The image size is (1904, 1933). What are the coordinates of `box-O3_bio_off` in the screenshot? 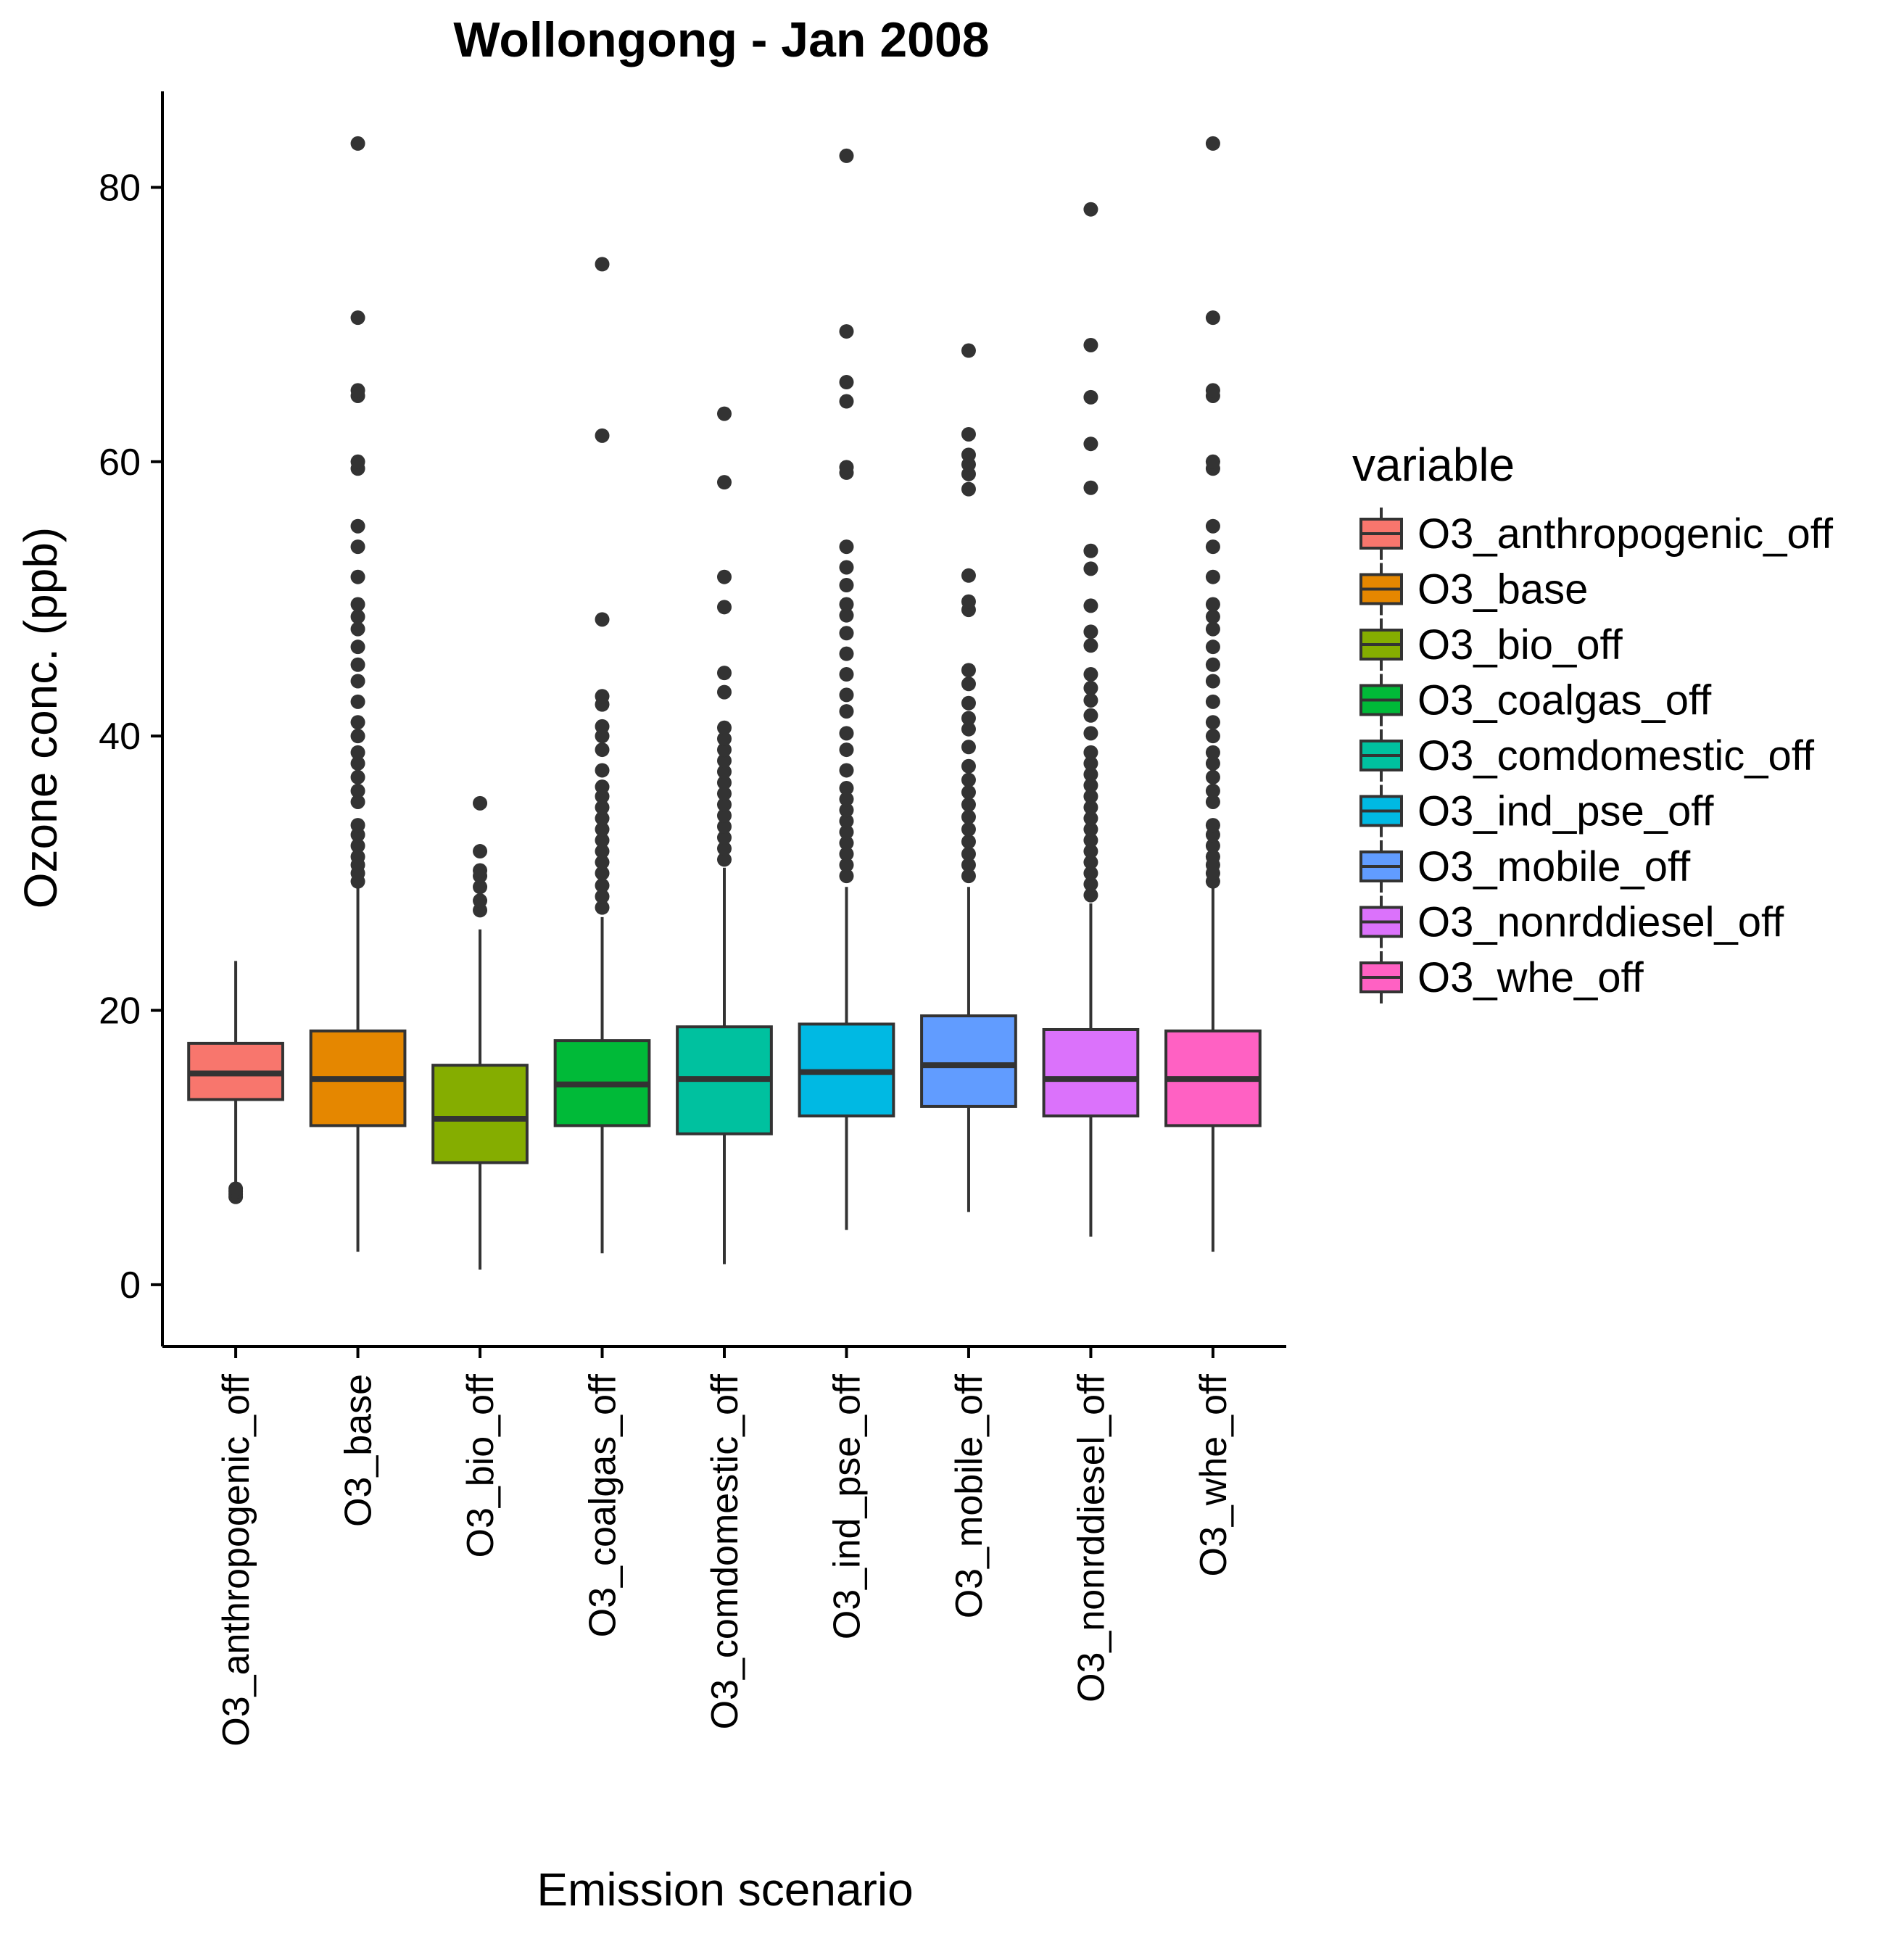 It's located at (480, 1032).